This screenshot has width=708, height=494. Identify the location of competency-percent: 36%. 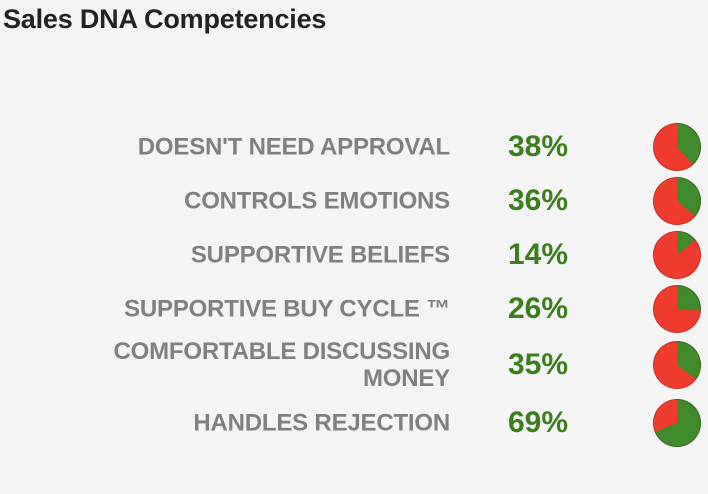
(538, 200).